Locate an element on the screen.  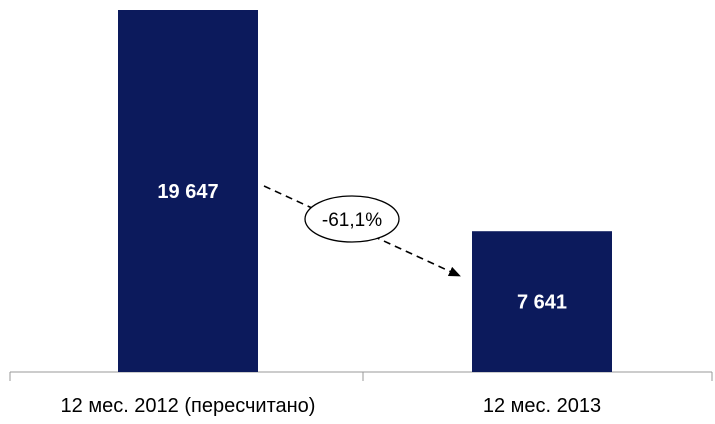
value-label-2012: 19 647 is located at coordinates (187, 192).